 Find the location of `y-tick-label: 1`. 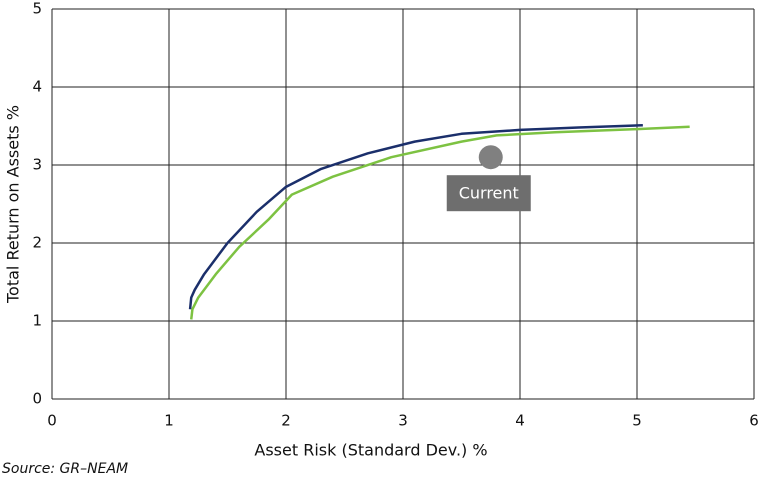

y-tick-label: 1 is located at coordinates (37, 321).